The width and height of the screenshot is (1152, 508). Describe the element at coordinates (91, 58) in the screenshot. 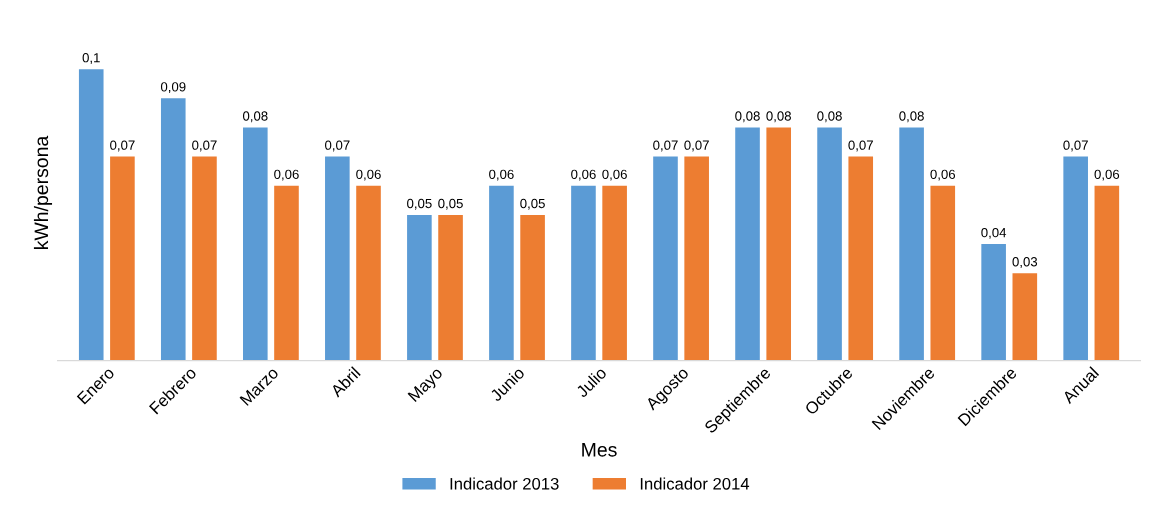

I see `data-label: 0,1` at that location.